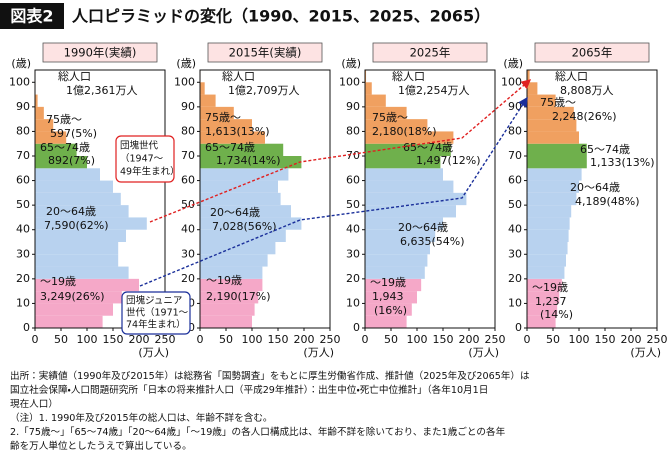  What do you see at coordinates (71, 160) in the screenshot?
I see `annotation: 892(7%)` at bounding box center [71, 160].